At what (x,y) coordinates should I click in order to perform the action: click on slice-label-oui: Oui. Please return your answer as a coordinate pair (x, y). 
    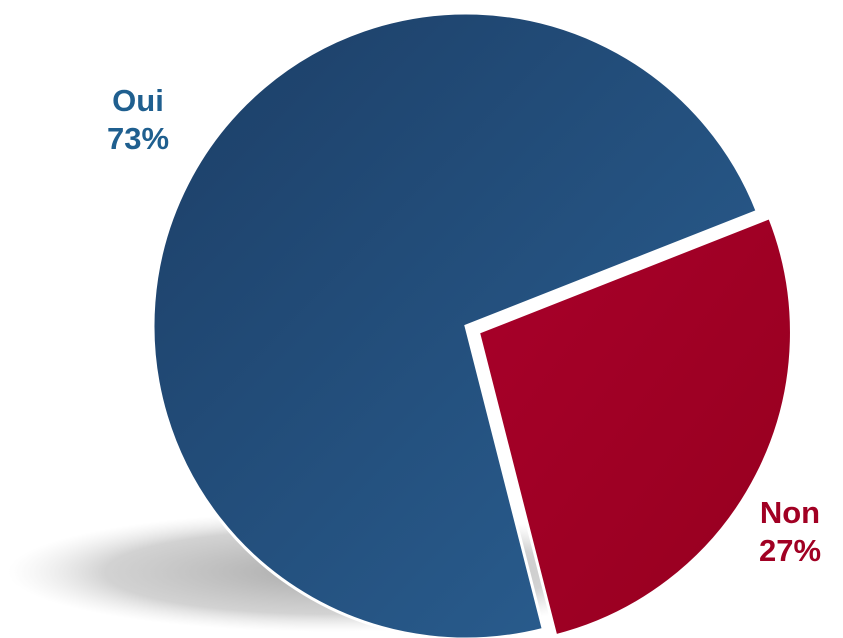
    Looking at the image, I should click on (138, 100).